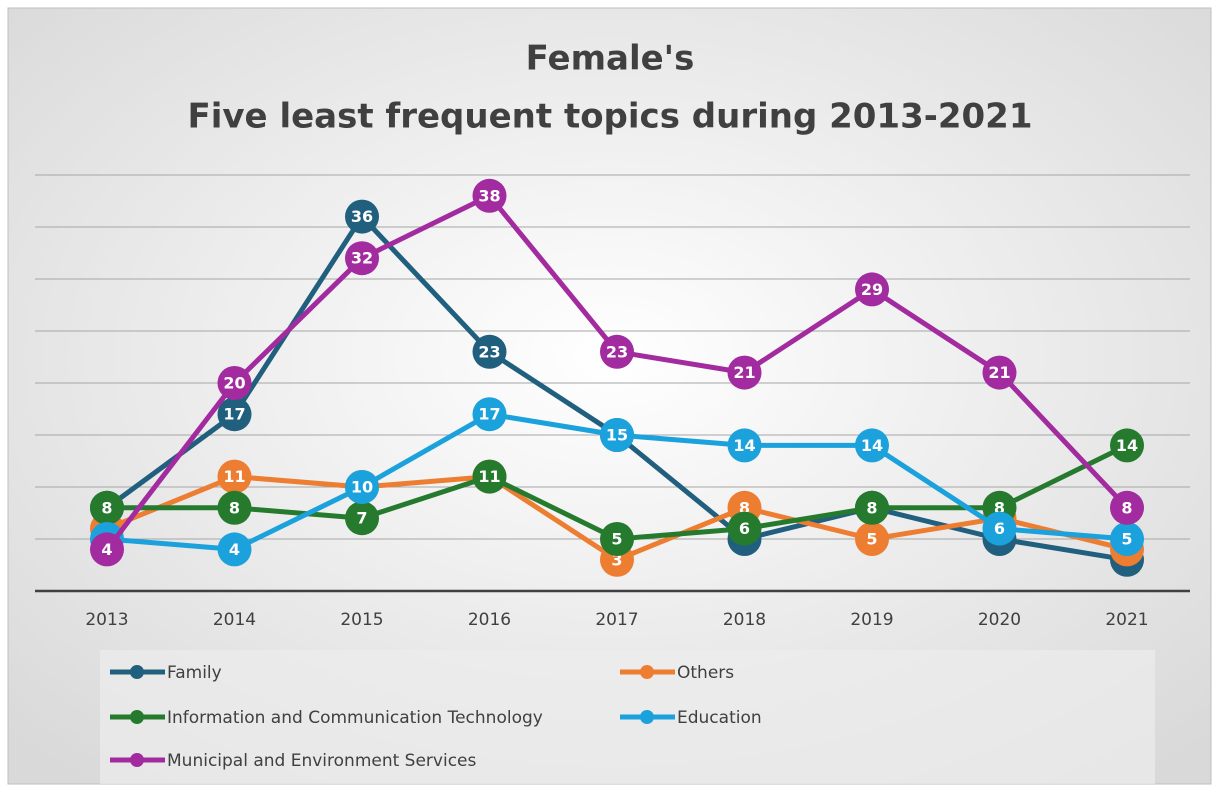 The width and height of the screenshot is (1219, 792). What do you see at coordinates (999, 620) in the screenshot?
I see `x-tick-label: 2020` at bounding box center [999, 620].